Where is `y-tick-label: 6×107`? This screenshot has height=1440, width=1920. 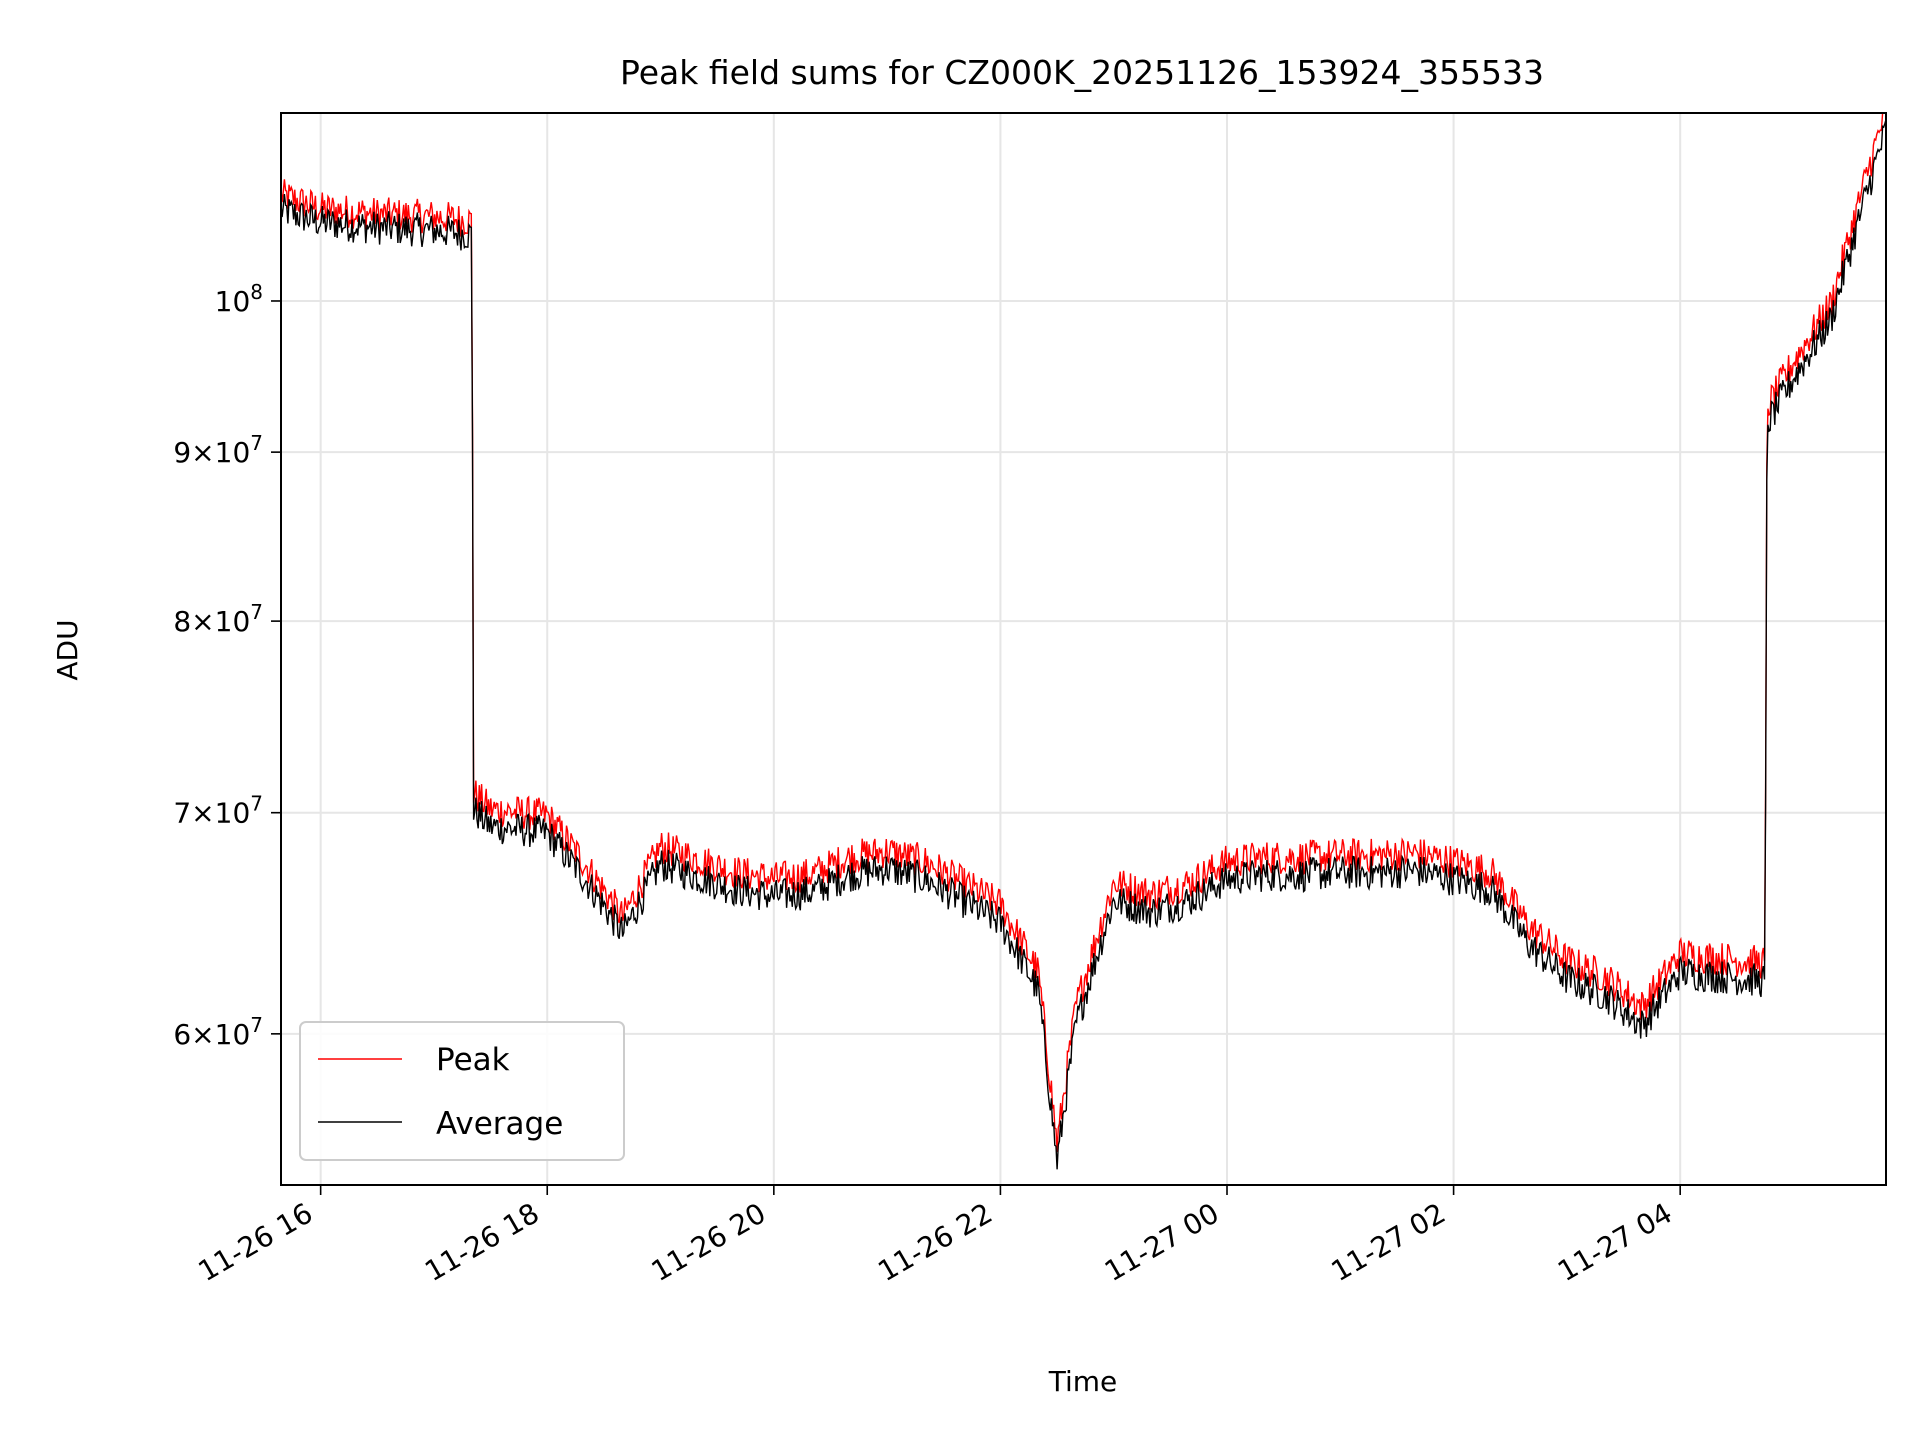
y-tick-label: 6×107 is located at coordinates (218, 1032).